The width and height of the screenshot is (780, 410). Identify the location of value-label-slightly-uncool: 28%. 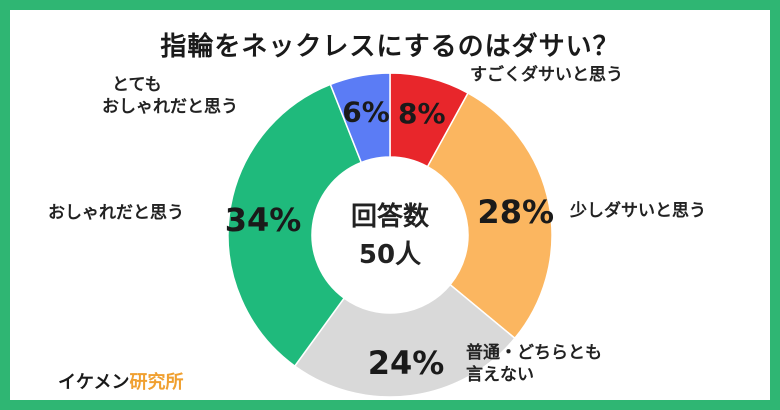
(515, 212).